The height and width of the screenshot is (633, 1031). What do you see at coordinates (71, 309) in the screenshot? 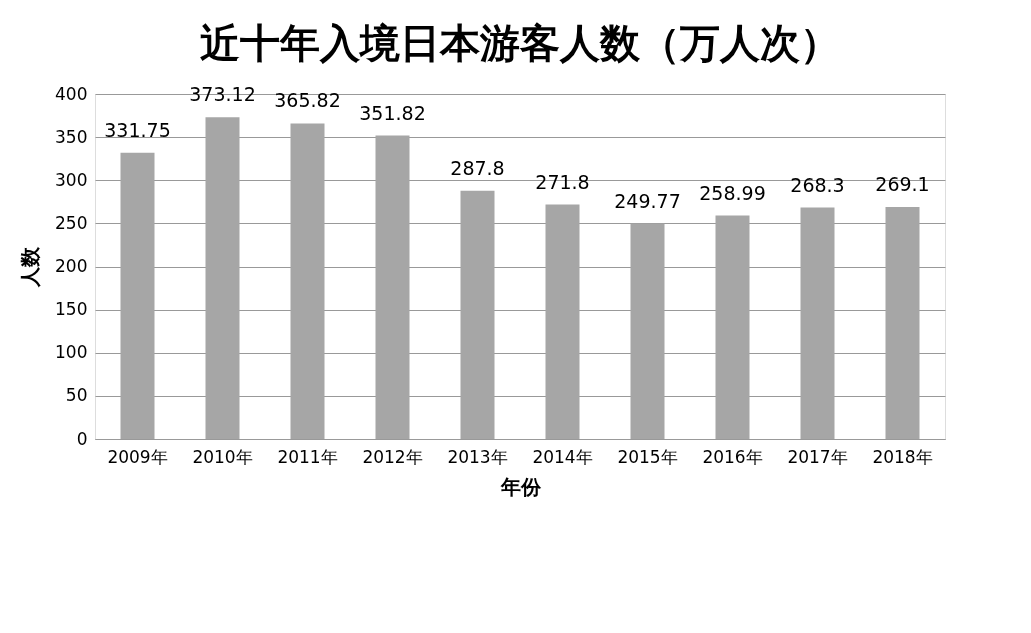
I see `y-tick-label: 150` at bounding box center [71, 309].